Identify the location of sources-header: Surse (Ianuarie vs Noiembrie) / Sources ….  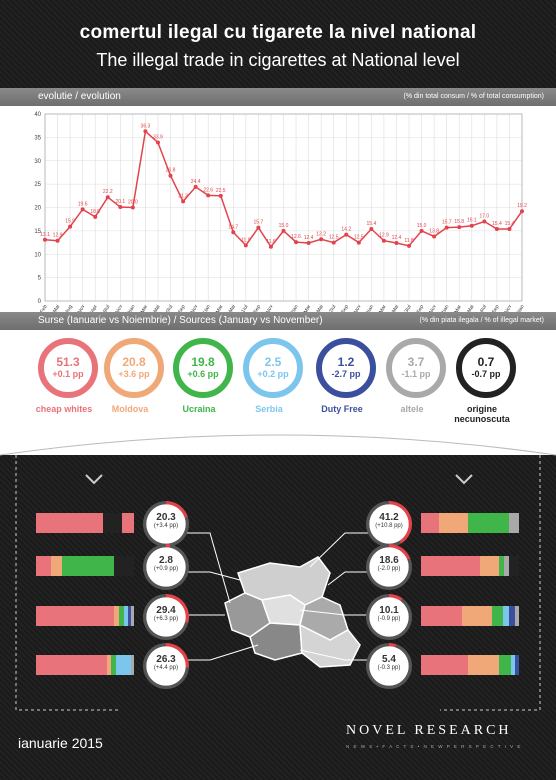
(278, 321).